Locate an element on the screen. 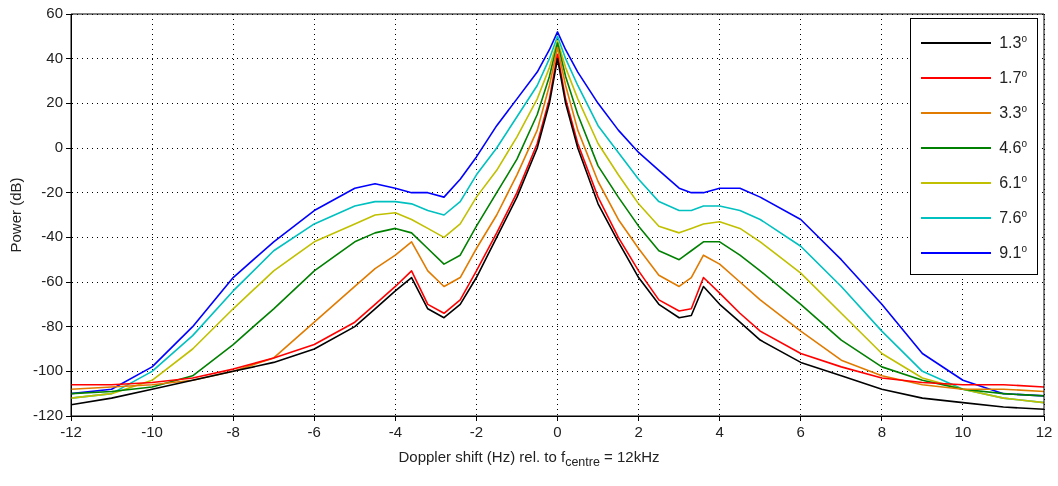 The height and width of the screenshot is (486, 1058). x-tick-label: -8 is located at coordinates (233, 432).